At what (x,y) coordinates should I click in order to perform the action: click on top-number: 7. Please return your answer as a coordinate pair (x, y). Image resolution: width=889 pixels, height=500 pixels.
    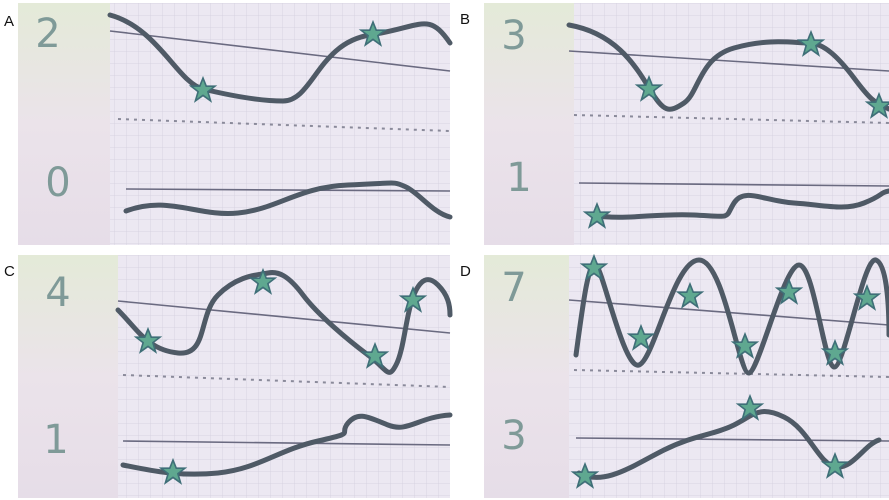
    Looking at the image, I should click on (513, 288).